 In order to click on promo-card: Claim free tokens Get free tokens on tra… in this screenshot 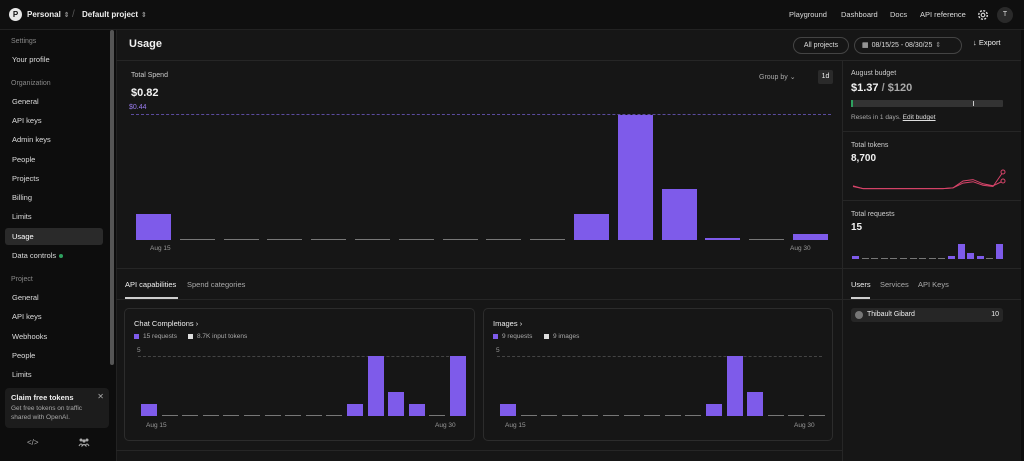, I will do `click(57, 408)`.